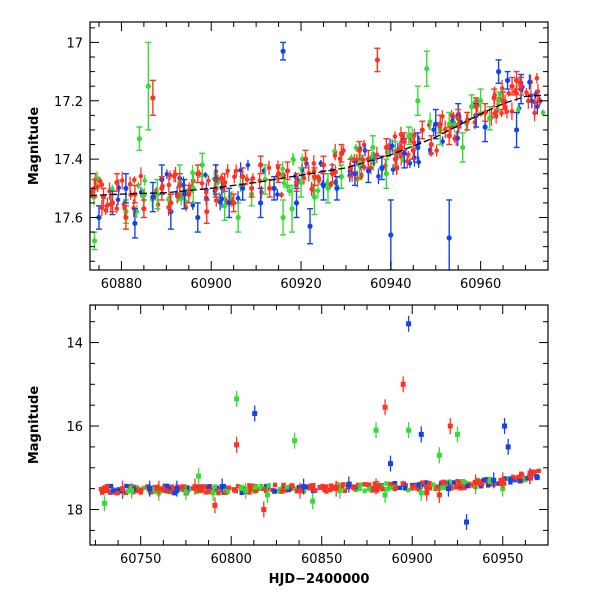 This screenshot has height=600, width=600. What do you see at coordinates (74, 344) in the screenshot?
I see `y-tick-label: 14` at bounding box center [74, 344].